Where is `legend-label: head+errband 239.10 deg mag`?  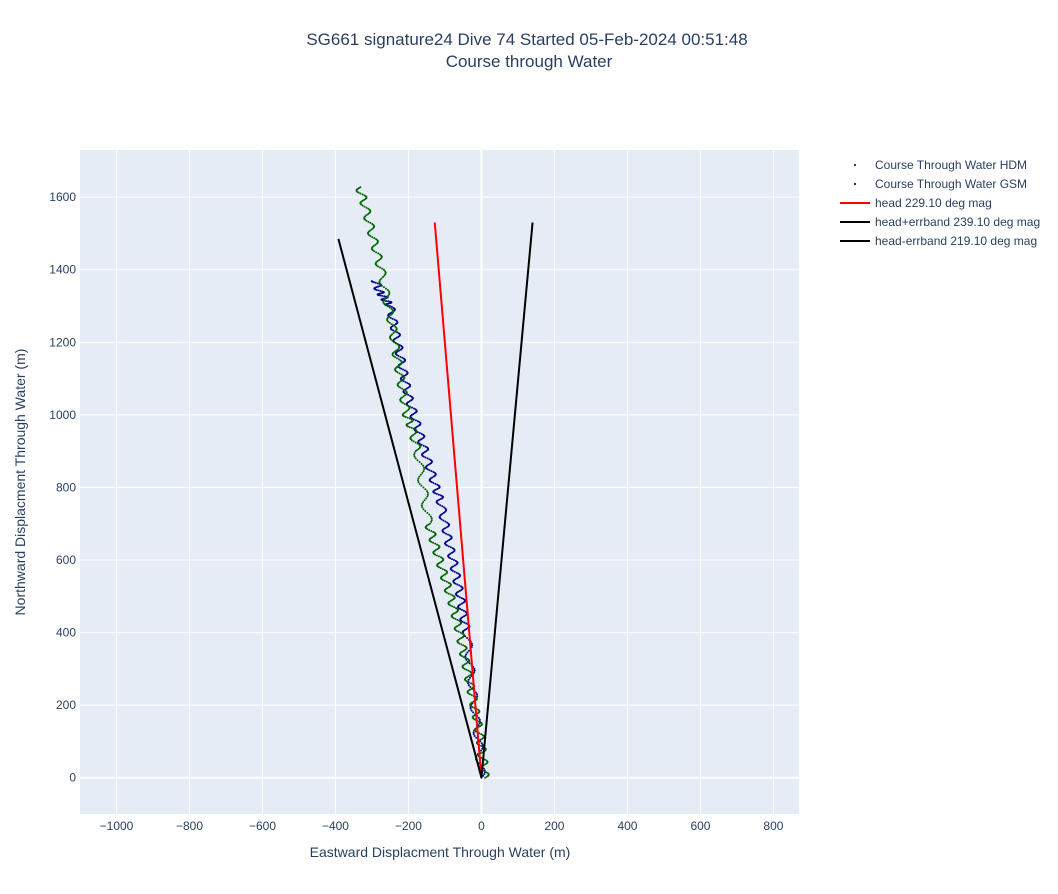 legend-label: head+errband 239.10 deg mag is located at coordinates (957, 222).